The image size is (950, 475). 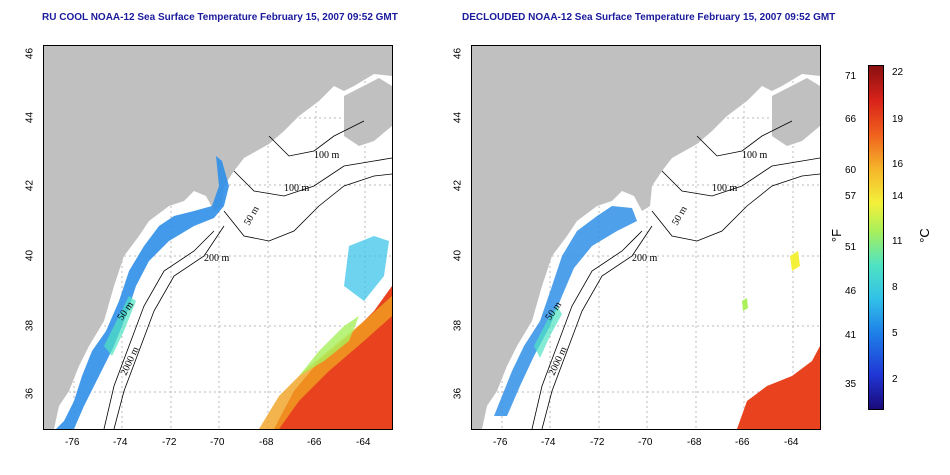 What do you see at coordinates (851, 170) in the screenshot?
I see `colorbar-tick-f: 60` at bounding box center [851, 170].